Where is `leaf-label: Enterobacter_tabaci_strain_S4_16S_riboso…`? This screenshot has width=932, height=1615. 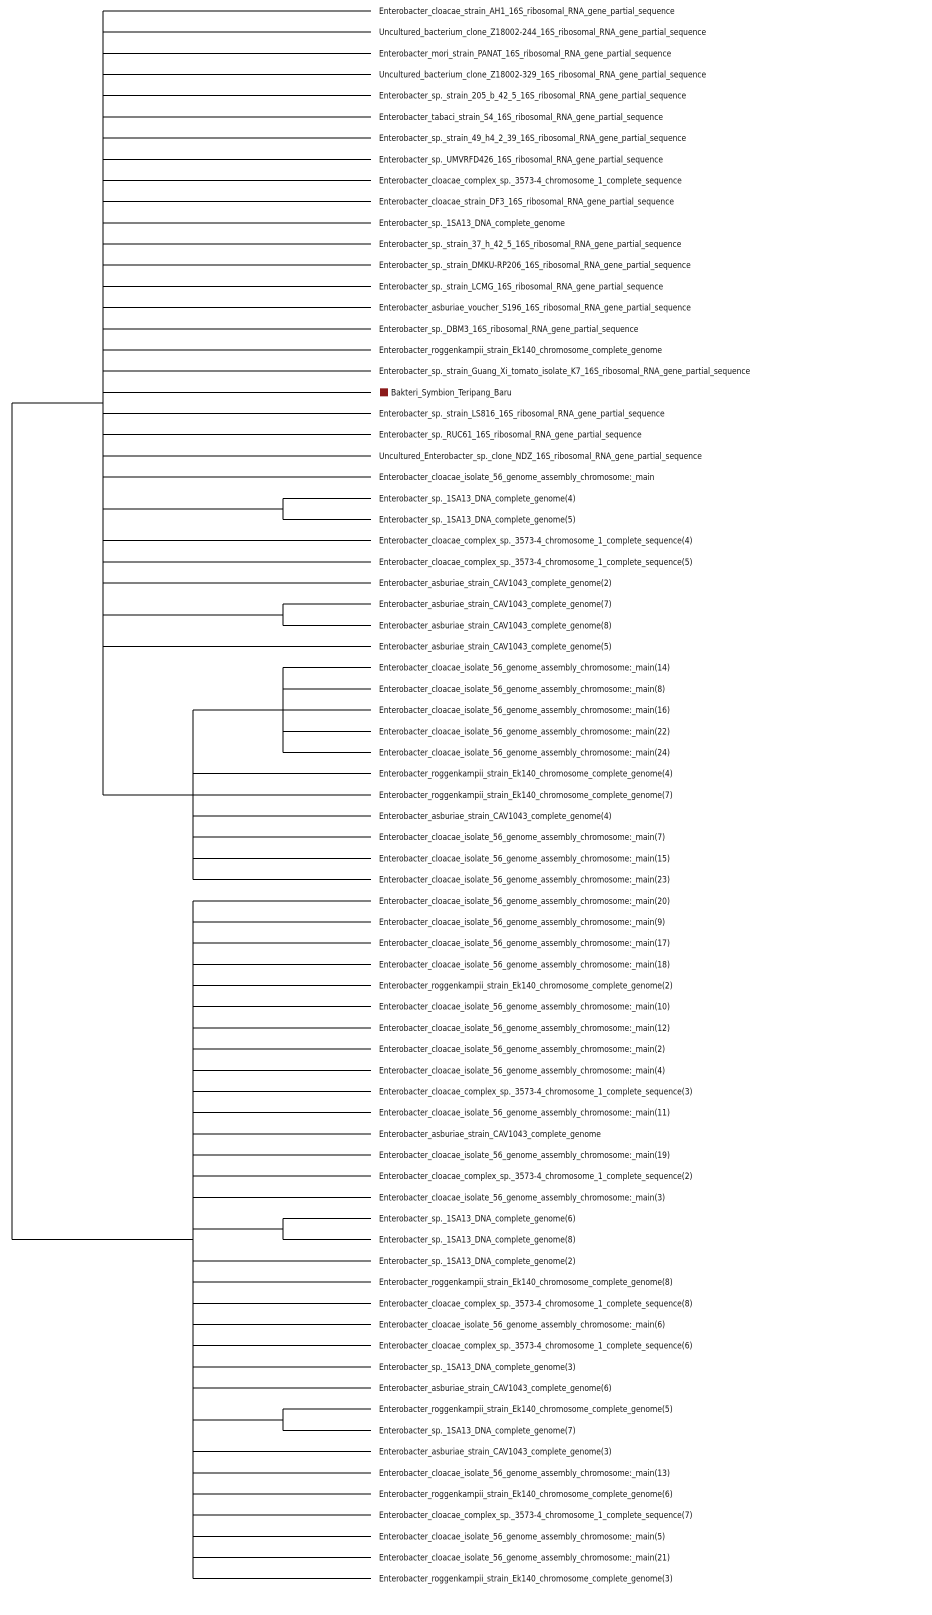
leaf-label: Enterobacter_tabaci_strain_S4_16S_riboso… is located at coordinates (521, 117).